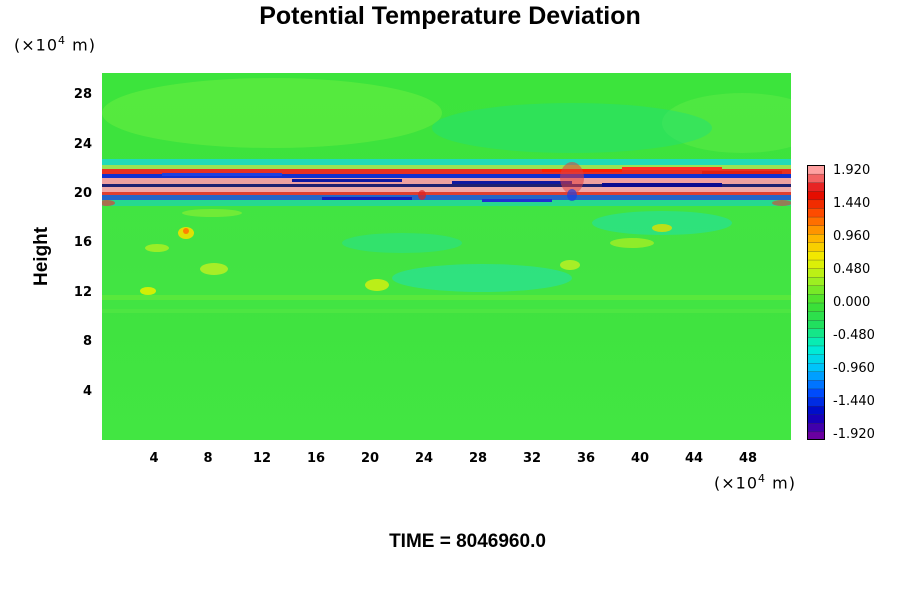 The height and width of the screenshot is (600, 900). I want to click on layer-pink-lower, so click(446, 189).